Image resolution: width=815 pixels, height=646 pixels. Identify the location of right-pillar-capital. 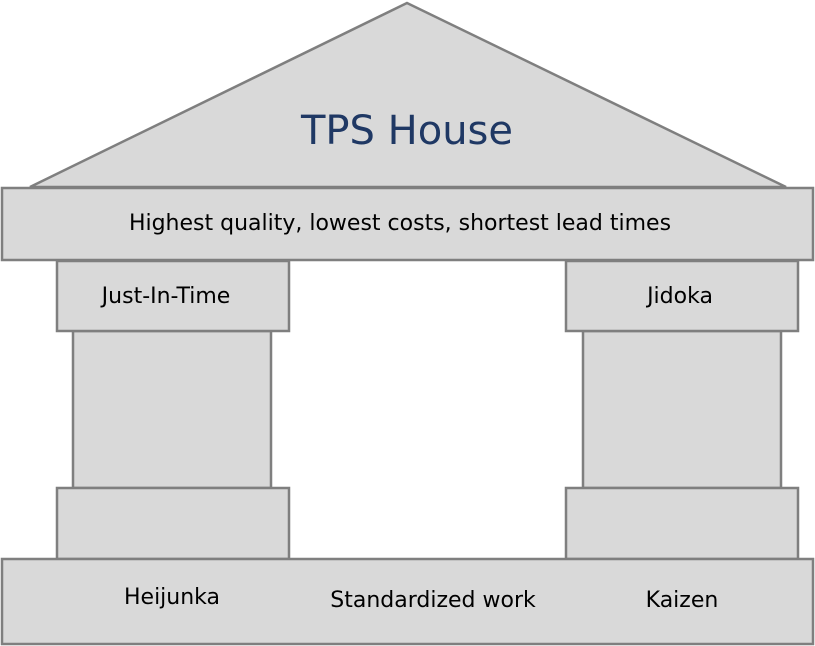
(682, 296).